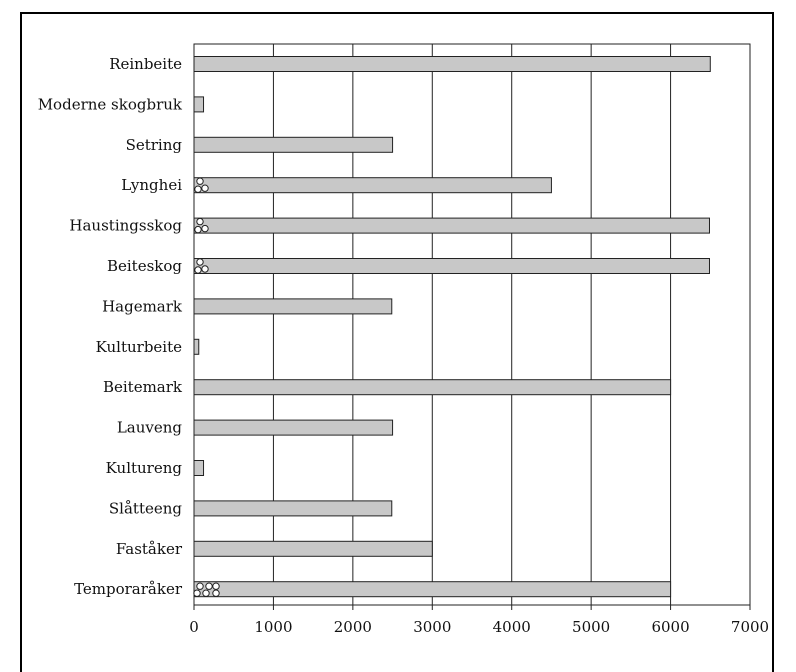 The image size is (796, 672). What do you see at coordinates (194, 627) in the screenshot?
I see `x-tick-label: 0` at bounding box center [194, 627].